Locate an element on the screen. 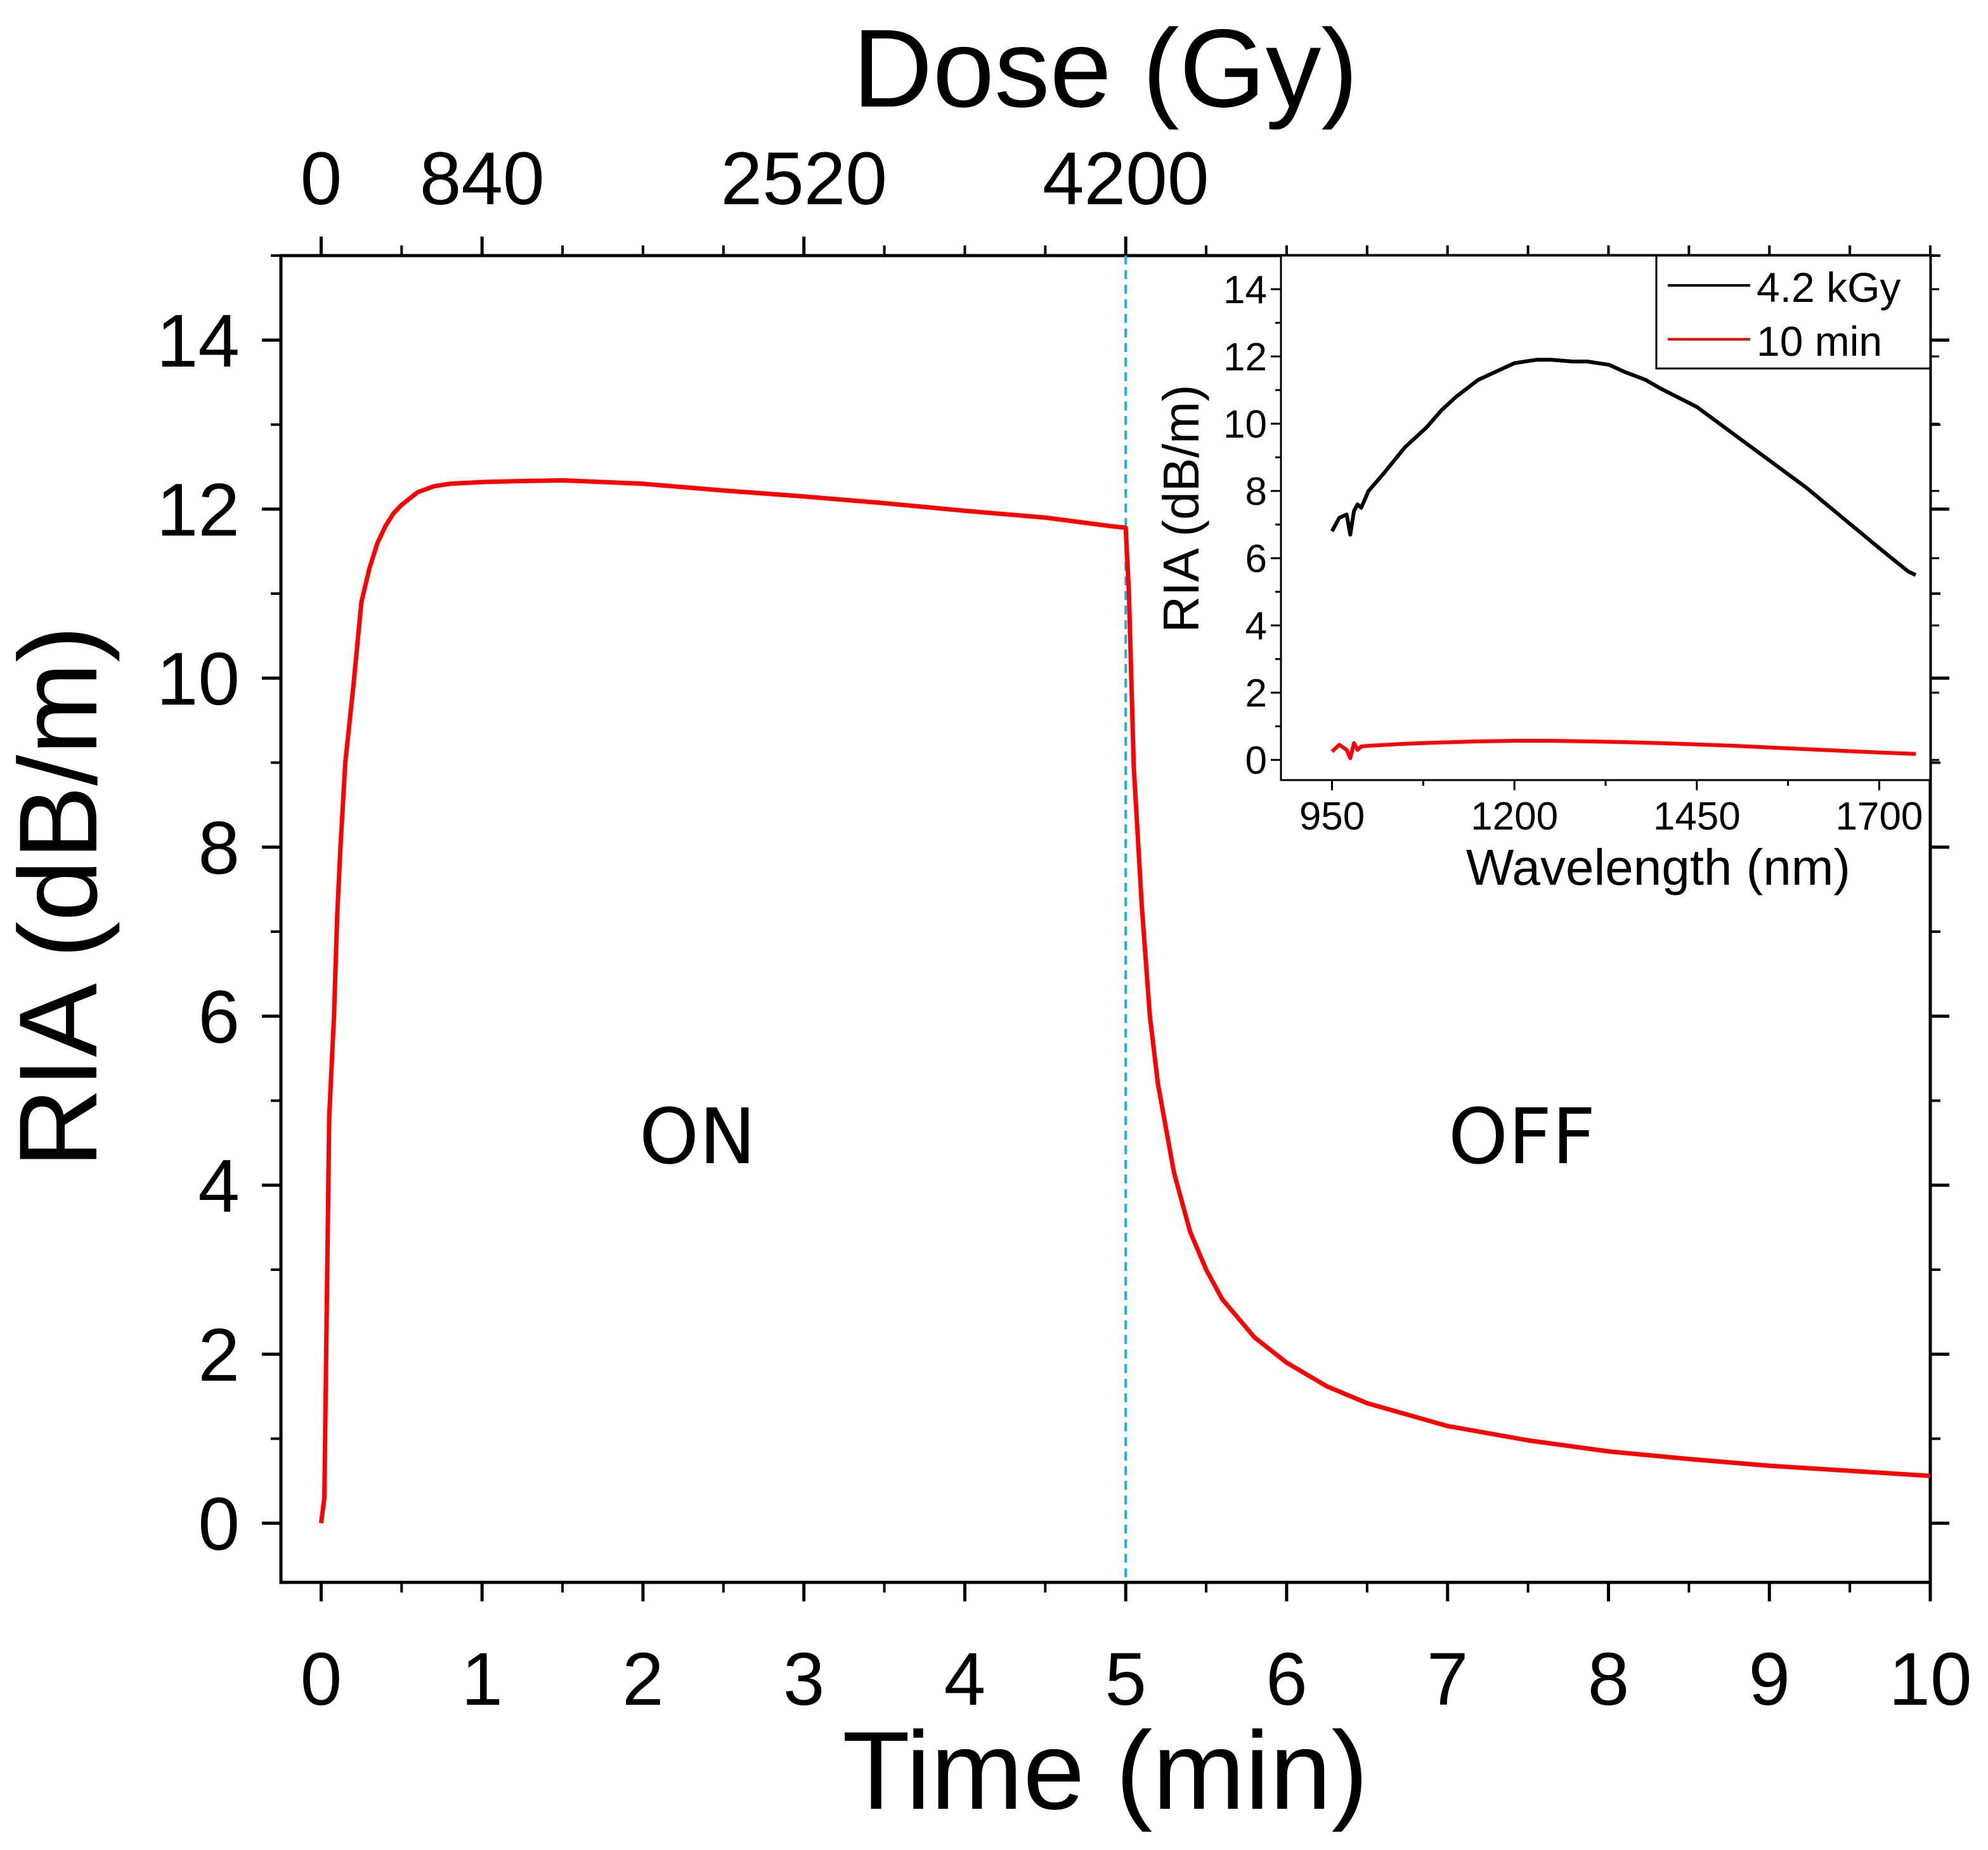  inset-y-axis-title: RIA (dB/m) is located at coordinates (1181, 508).